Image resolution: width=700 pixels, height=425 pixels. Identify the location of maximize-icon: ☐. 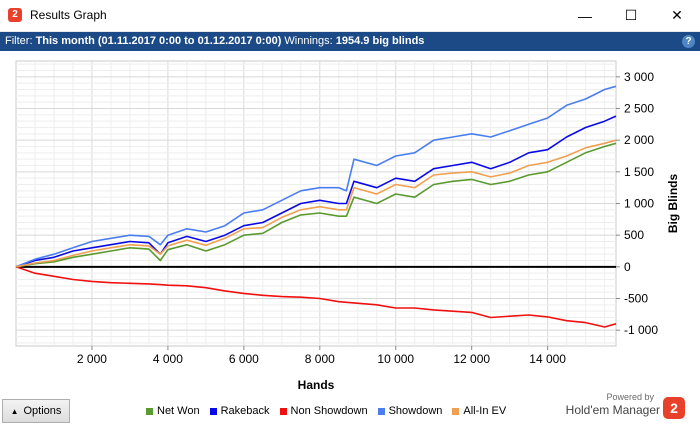
(631, 15).